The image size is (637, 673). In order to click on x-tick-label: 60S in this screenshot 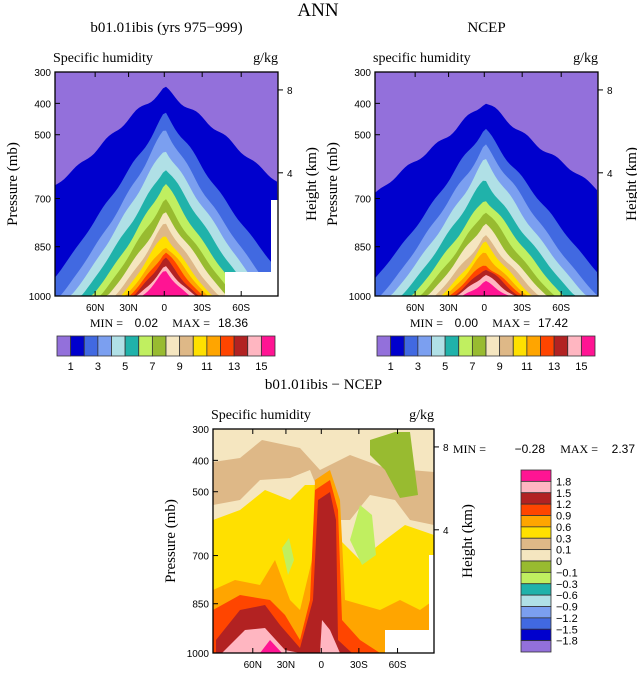, I will do `click(398, 665)`.